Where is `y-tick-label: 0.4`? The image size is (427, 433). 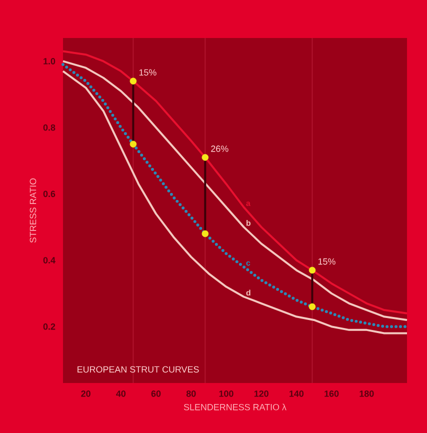 y-tick-label: 0.4 is located at coordinates (49, 260).